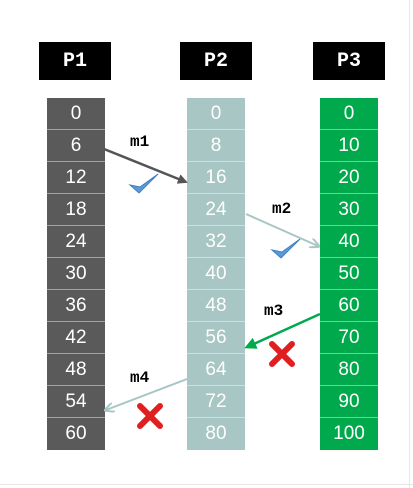 The width and height of the screenshot is (413, 488). What do you see at coordinates (274, 311) in the screenshot?
I see `message-label-m3: m3` at bounding box center [274, 311].